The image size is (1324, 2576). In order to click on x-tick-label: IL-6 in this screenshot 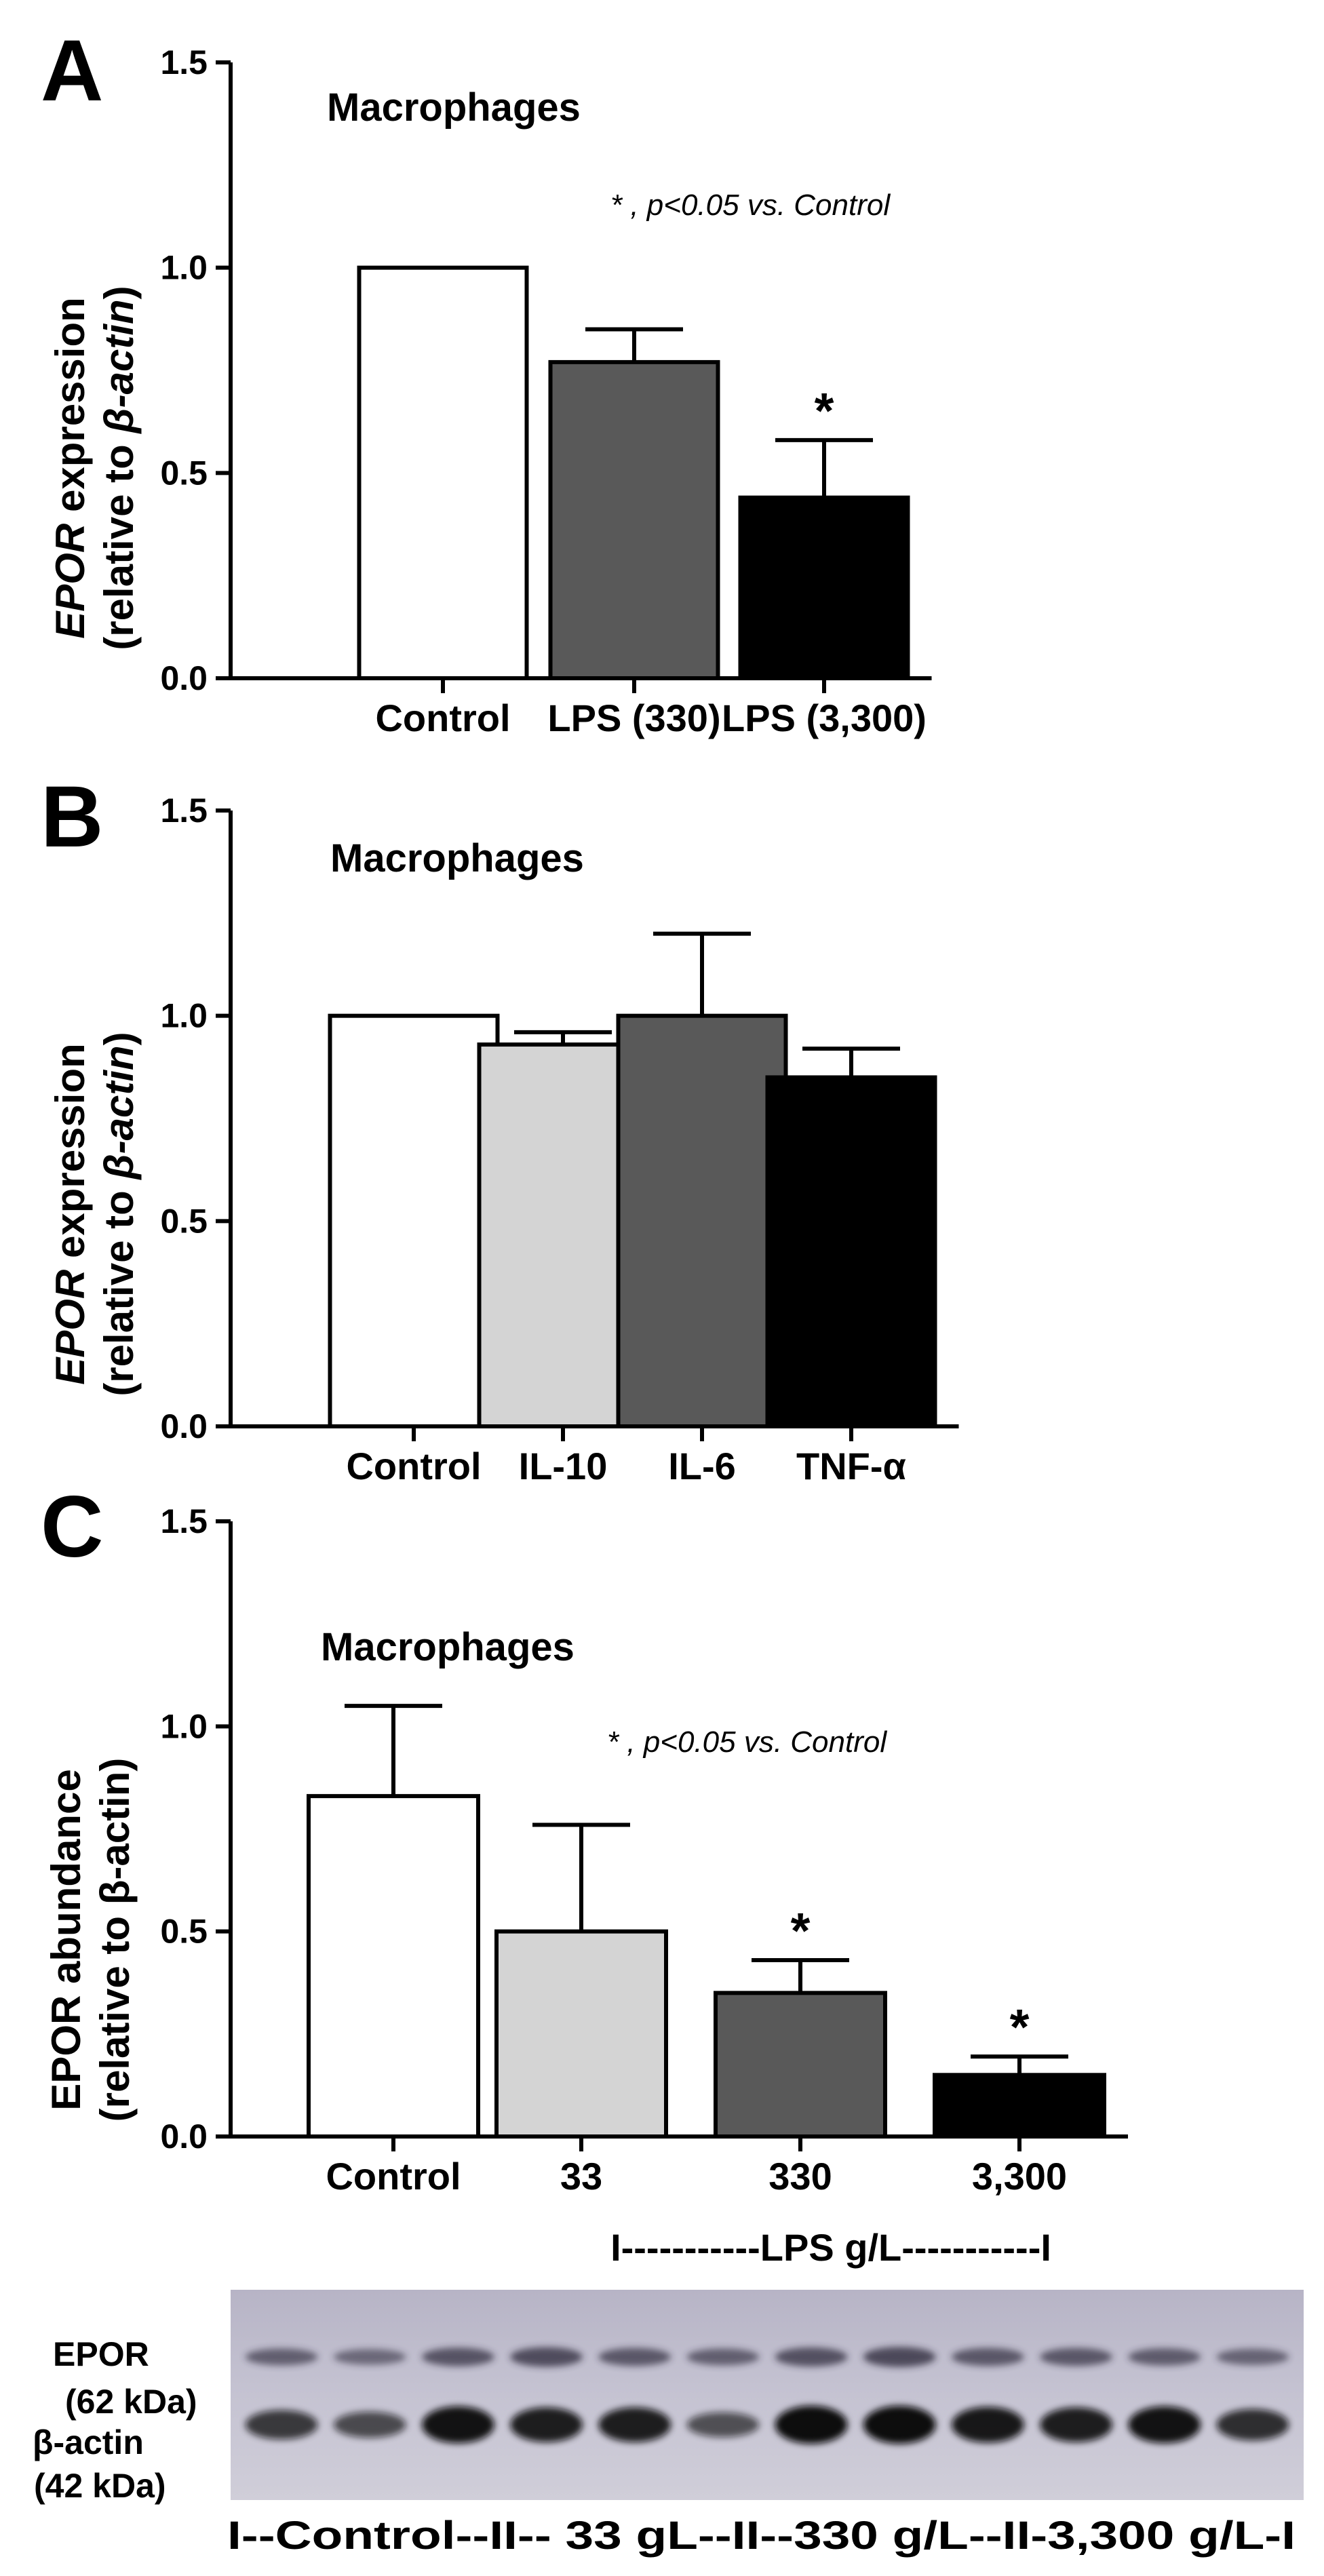, I will do `click(702, 1466)`.